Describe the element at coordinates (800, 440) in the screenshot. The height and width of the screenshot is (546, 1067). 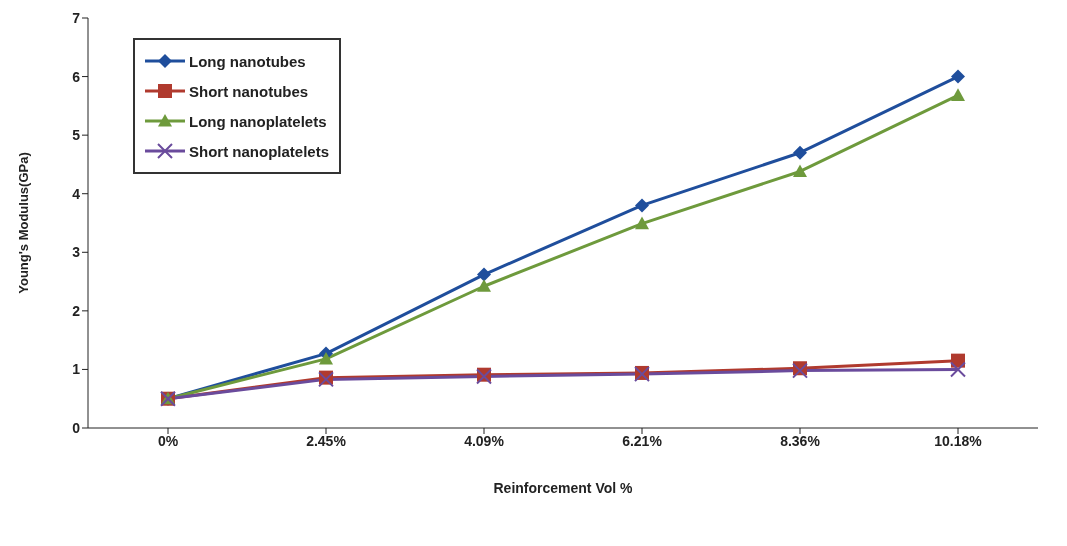
I see `x-tick-label: 8.36%` at that location.